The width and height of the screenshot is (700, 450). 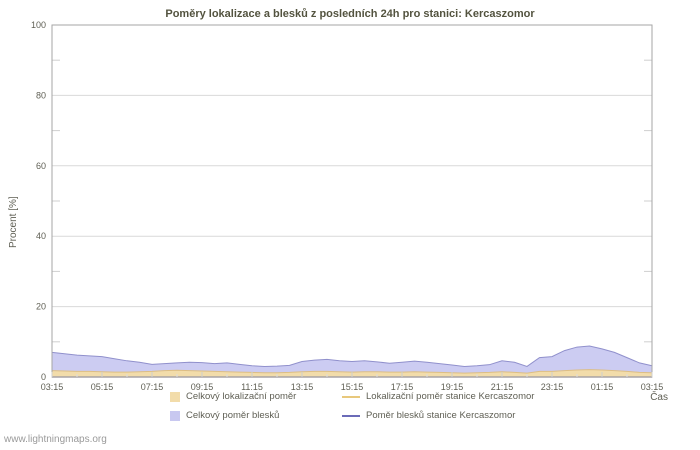 What do you see at coordinates (452, 387) in the screenshot?
I see `svg-text: 19:15` at bounding box center [452, 387].